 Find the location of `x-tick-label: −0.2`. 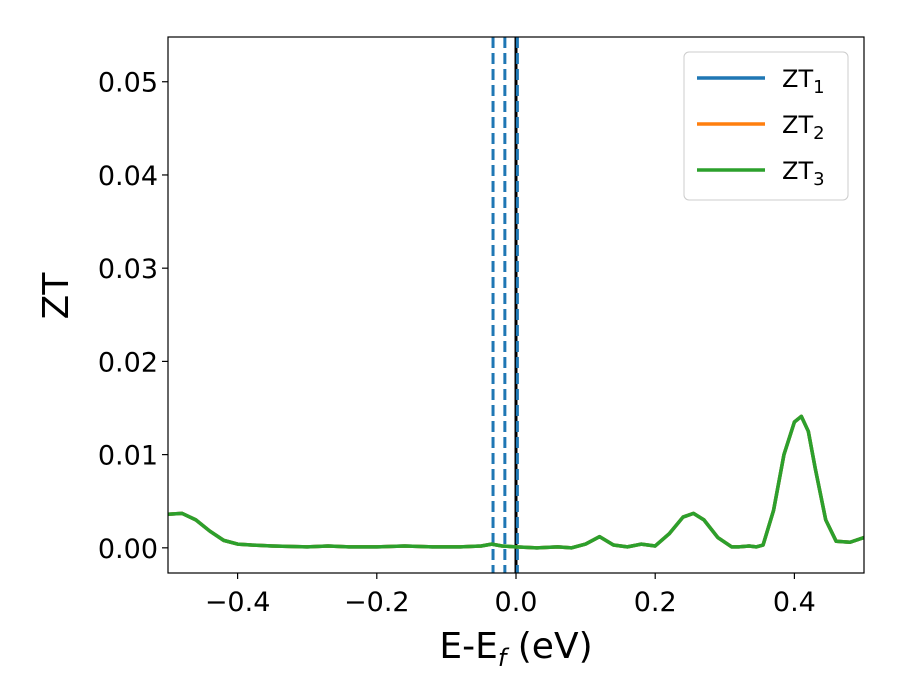

x-tick-label: −0.2 is located at coordinates (377, 602).